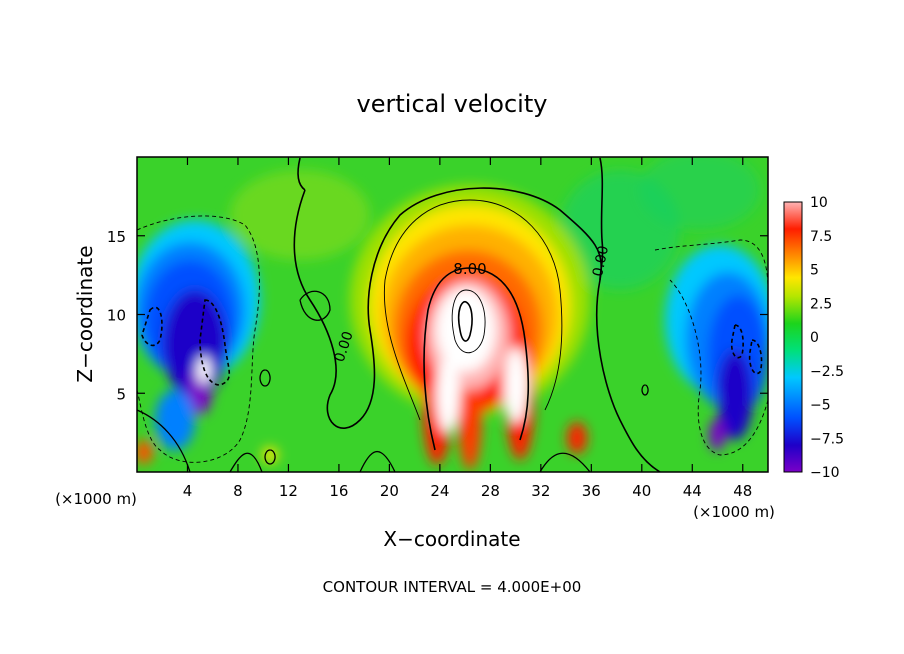 Image resolution: width=904 pixels, height=654 pixels. What do you see at coordinates (827, 338) in the screenshot?
I see `colorbar-ticks: 10 7.5 5 2.5 0 −2.5 −5 −7.5 −10` at bounding box center [827, 338].